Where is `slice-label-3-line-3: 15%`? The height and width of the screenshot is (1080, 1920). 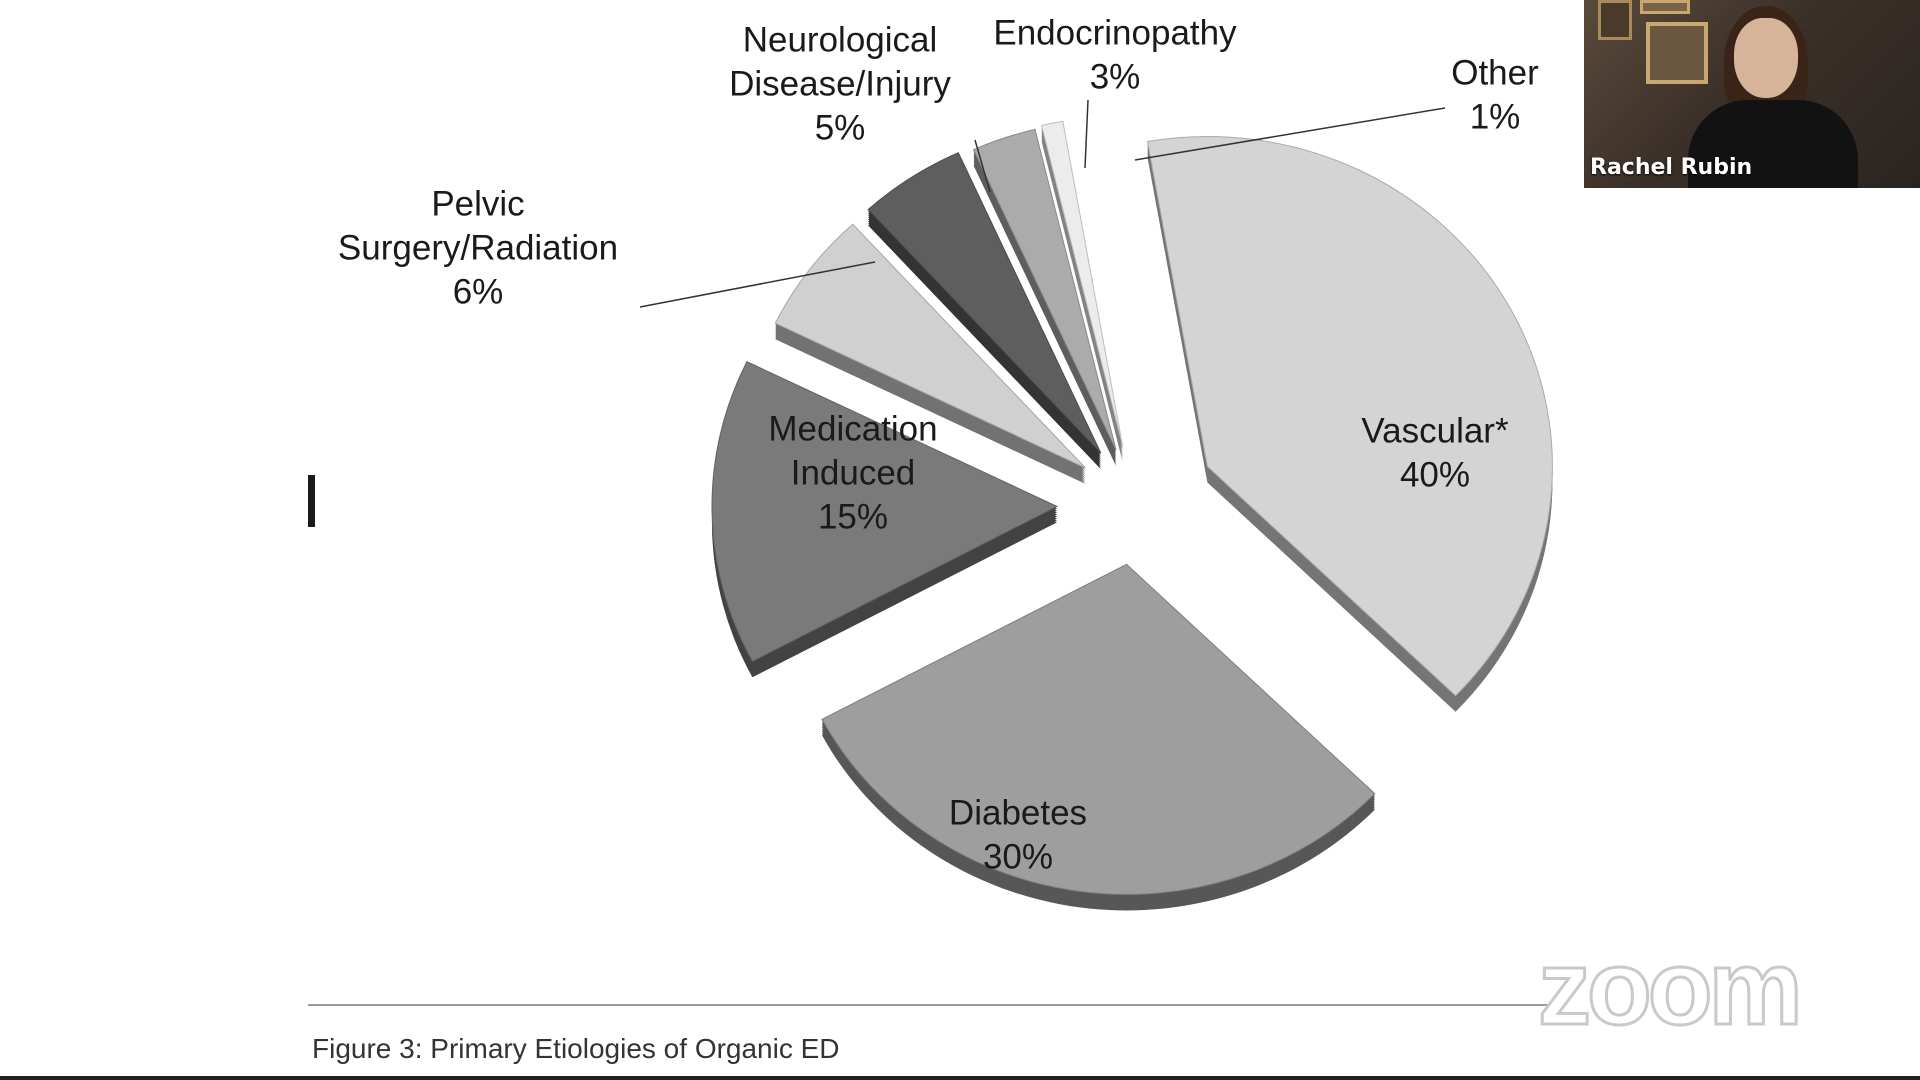 slice-label-3-line-3: 15% is located at coordinates (853, 516).